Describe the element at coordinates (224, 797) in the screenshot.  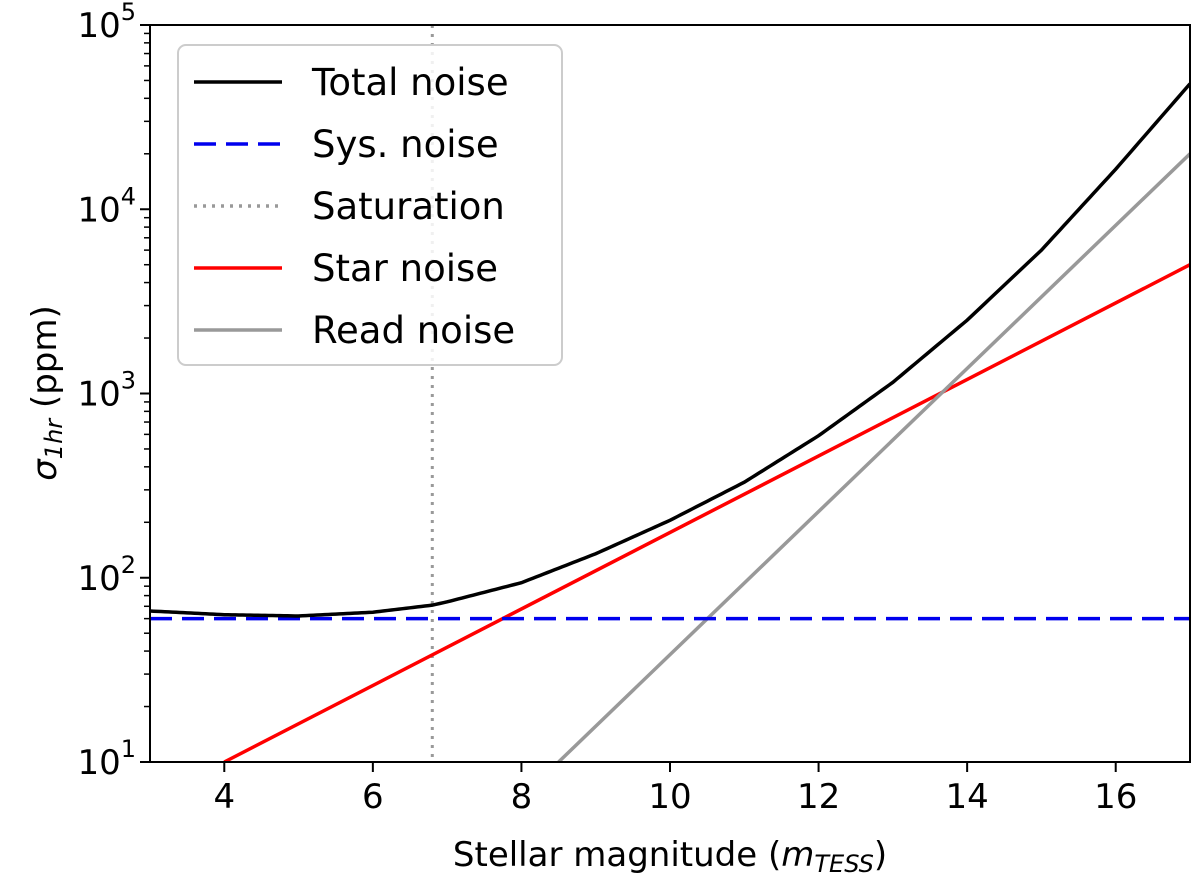
I see `x-tick-label: 4` at that location.